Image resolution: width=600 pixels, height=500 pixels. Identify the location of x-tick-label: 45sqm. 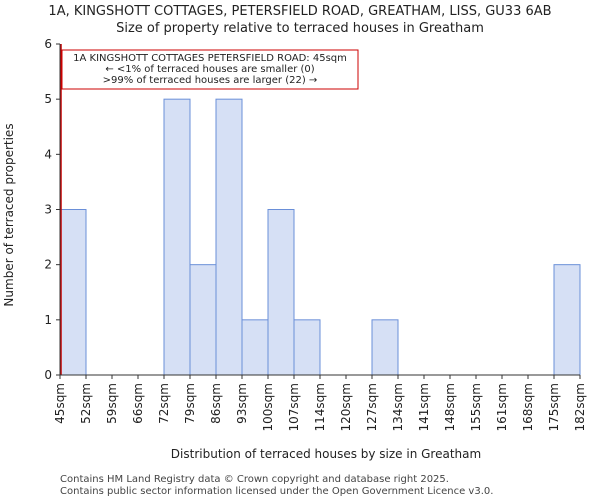
(60, 403).